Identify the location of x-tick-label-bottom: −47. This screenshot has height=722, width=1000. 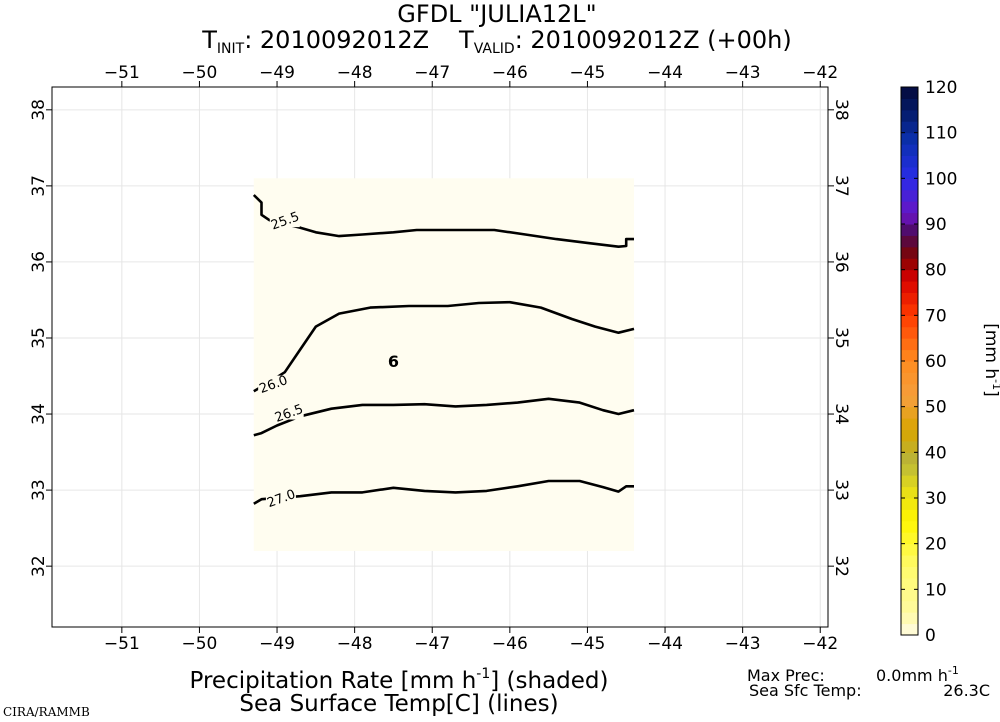
(432, 644).